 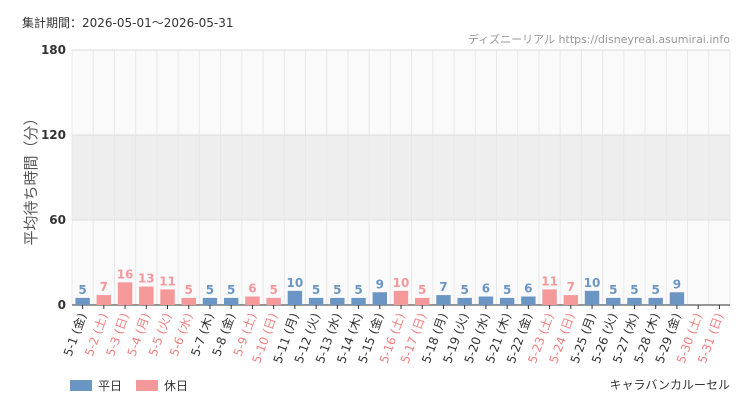 I want to click on y-tick-label: 0, so click(x=62, y=305).